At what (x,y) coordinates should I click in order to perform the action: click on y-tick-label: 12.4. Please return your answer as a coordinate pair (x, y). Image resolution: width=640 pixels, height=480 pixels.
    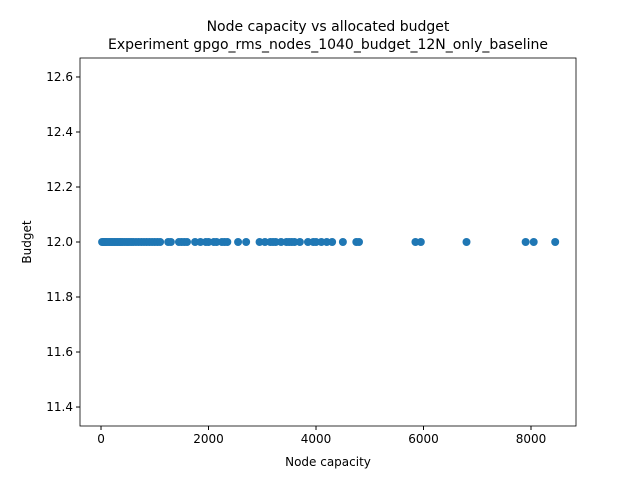
    Looking at the image, I should click on (59, 132).